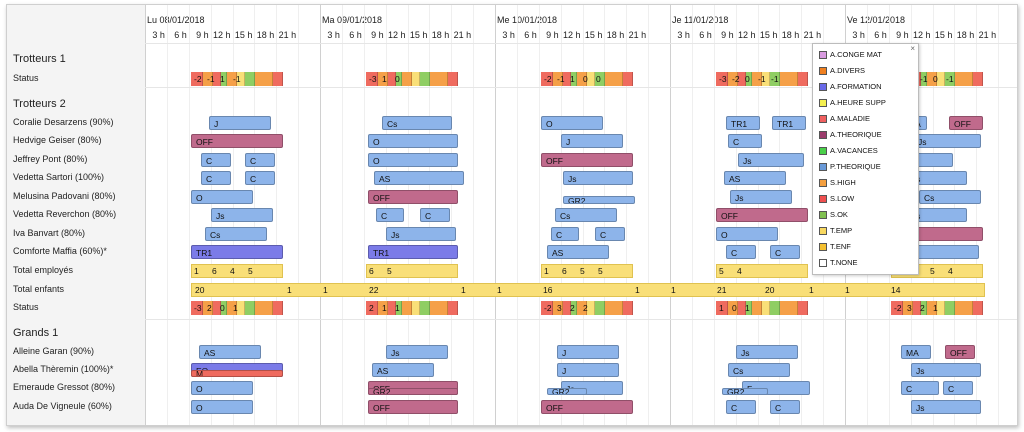 This screenshot has height=432, width=1024. I want to click on hour-label: 15 h, so click(593, 35).